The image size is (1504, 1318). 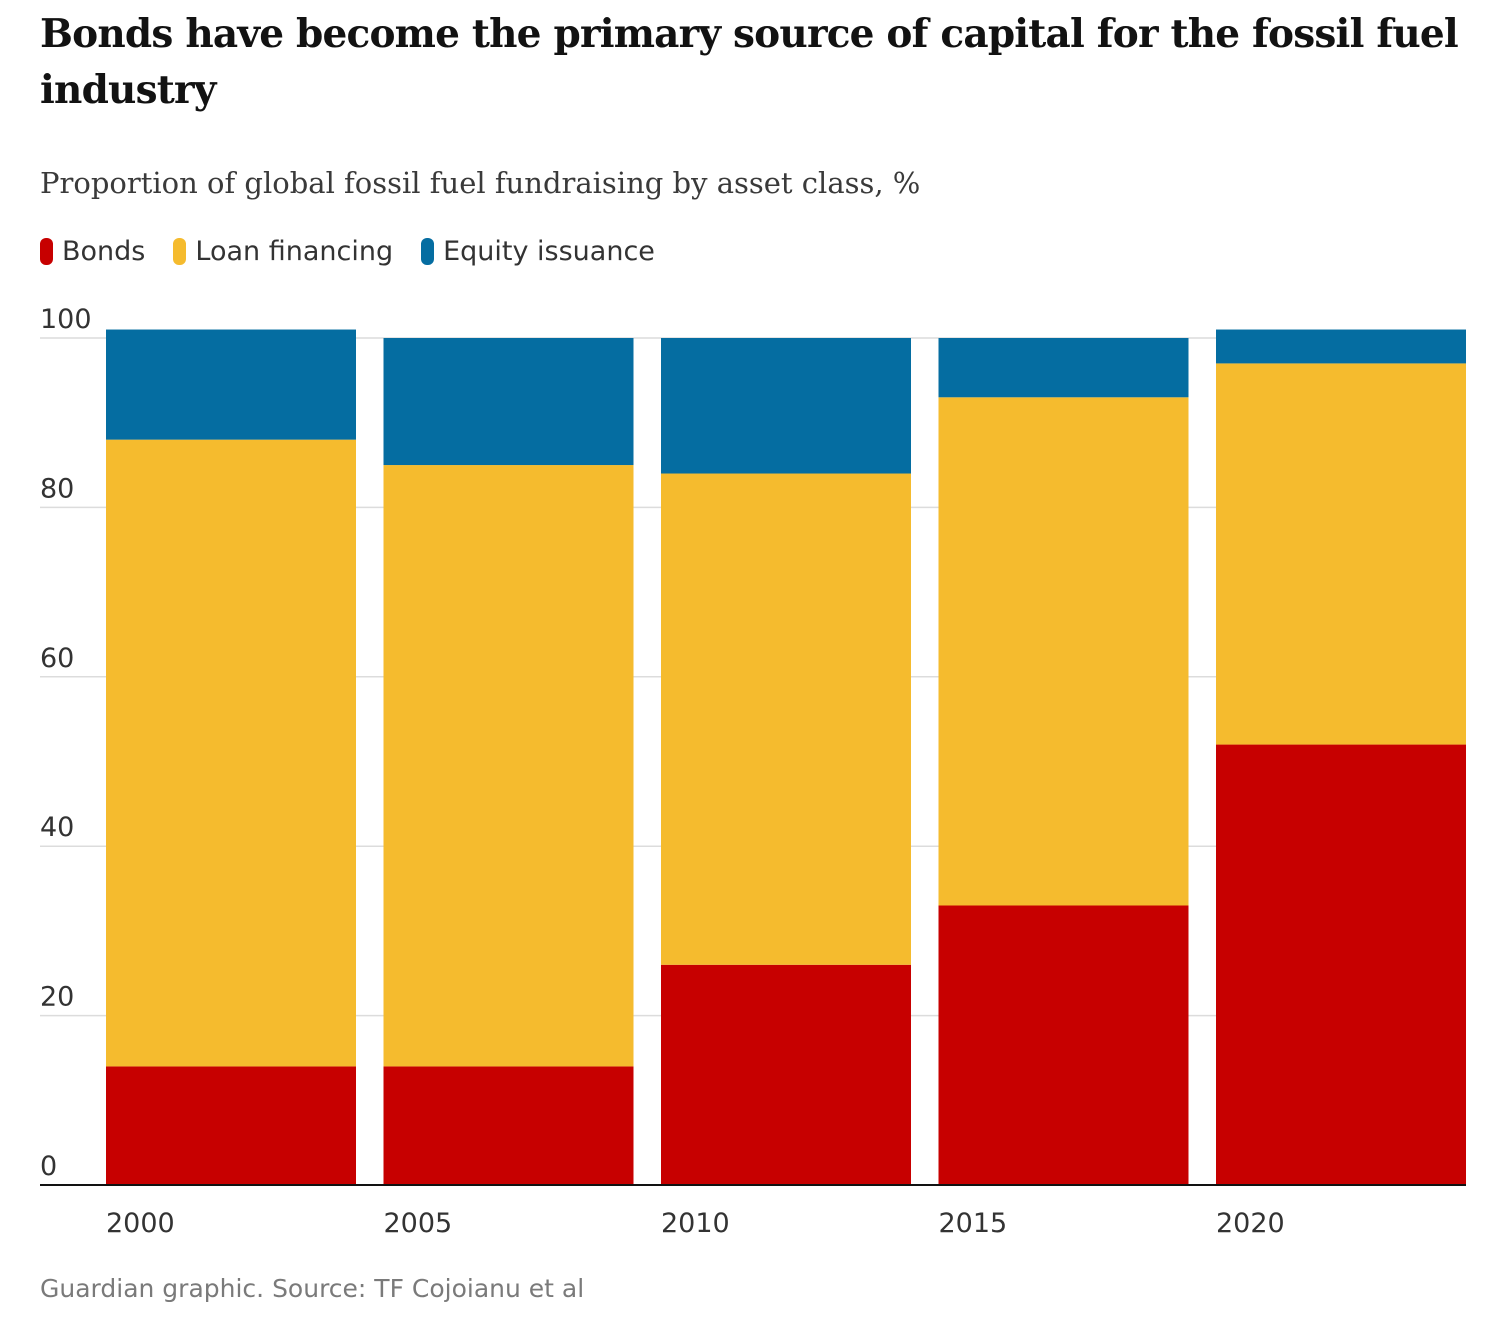 I want to click on x-tick-label-2005: 2005, so click(x=418, y=1223).